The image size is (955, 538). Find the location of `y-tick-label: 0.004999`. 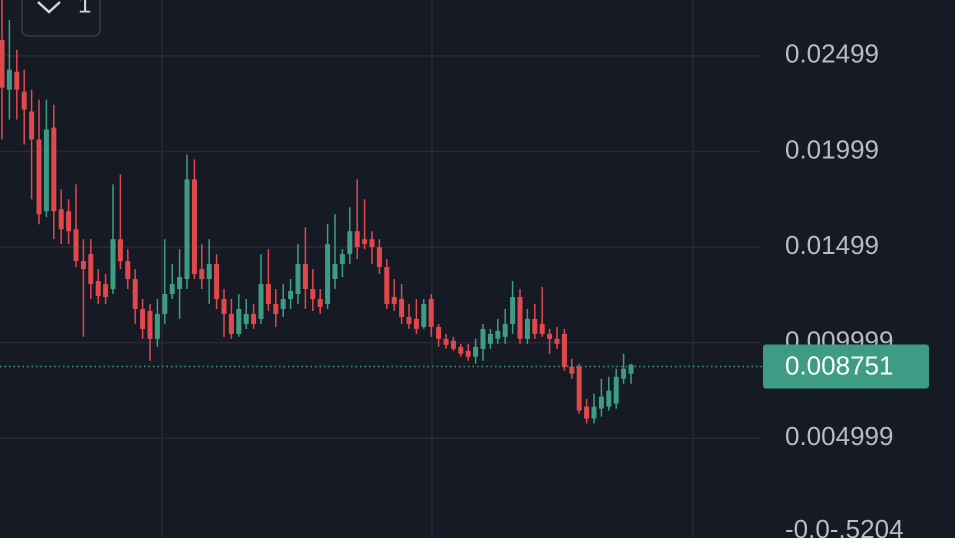

y-tick-label: 0.004999 is located at coordinates (839, 436).